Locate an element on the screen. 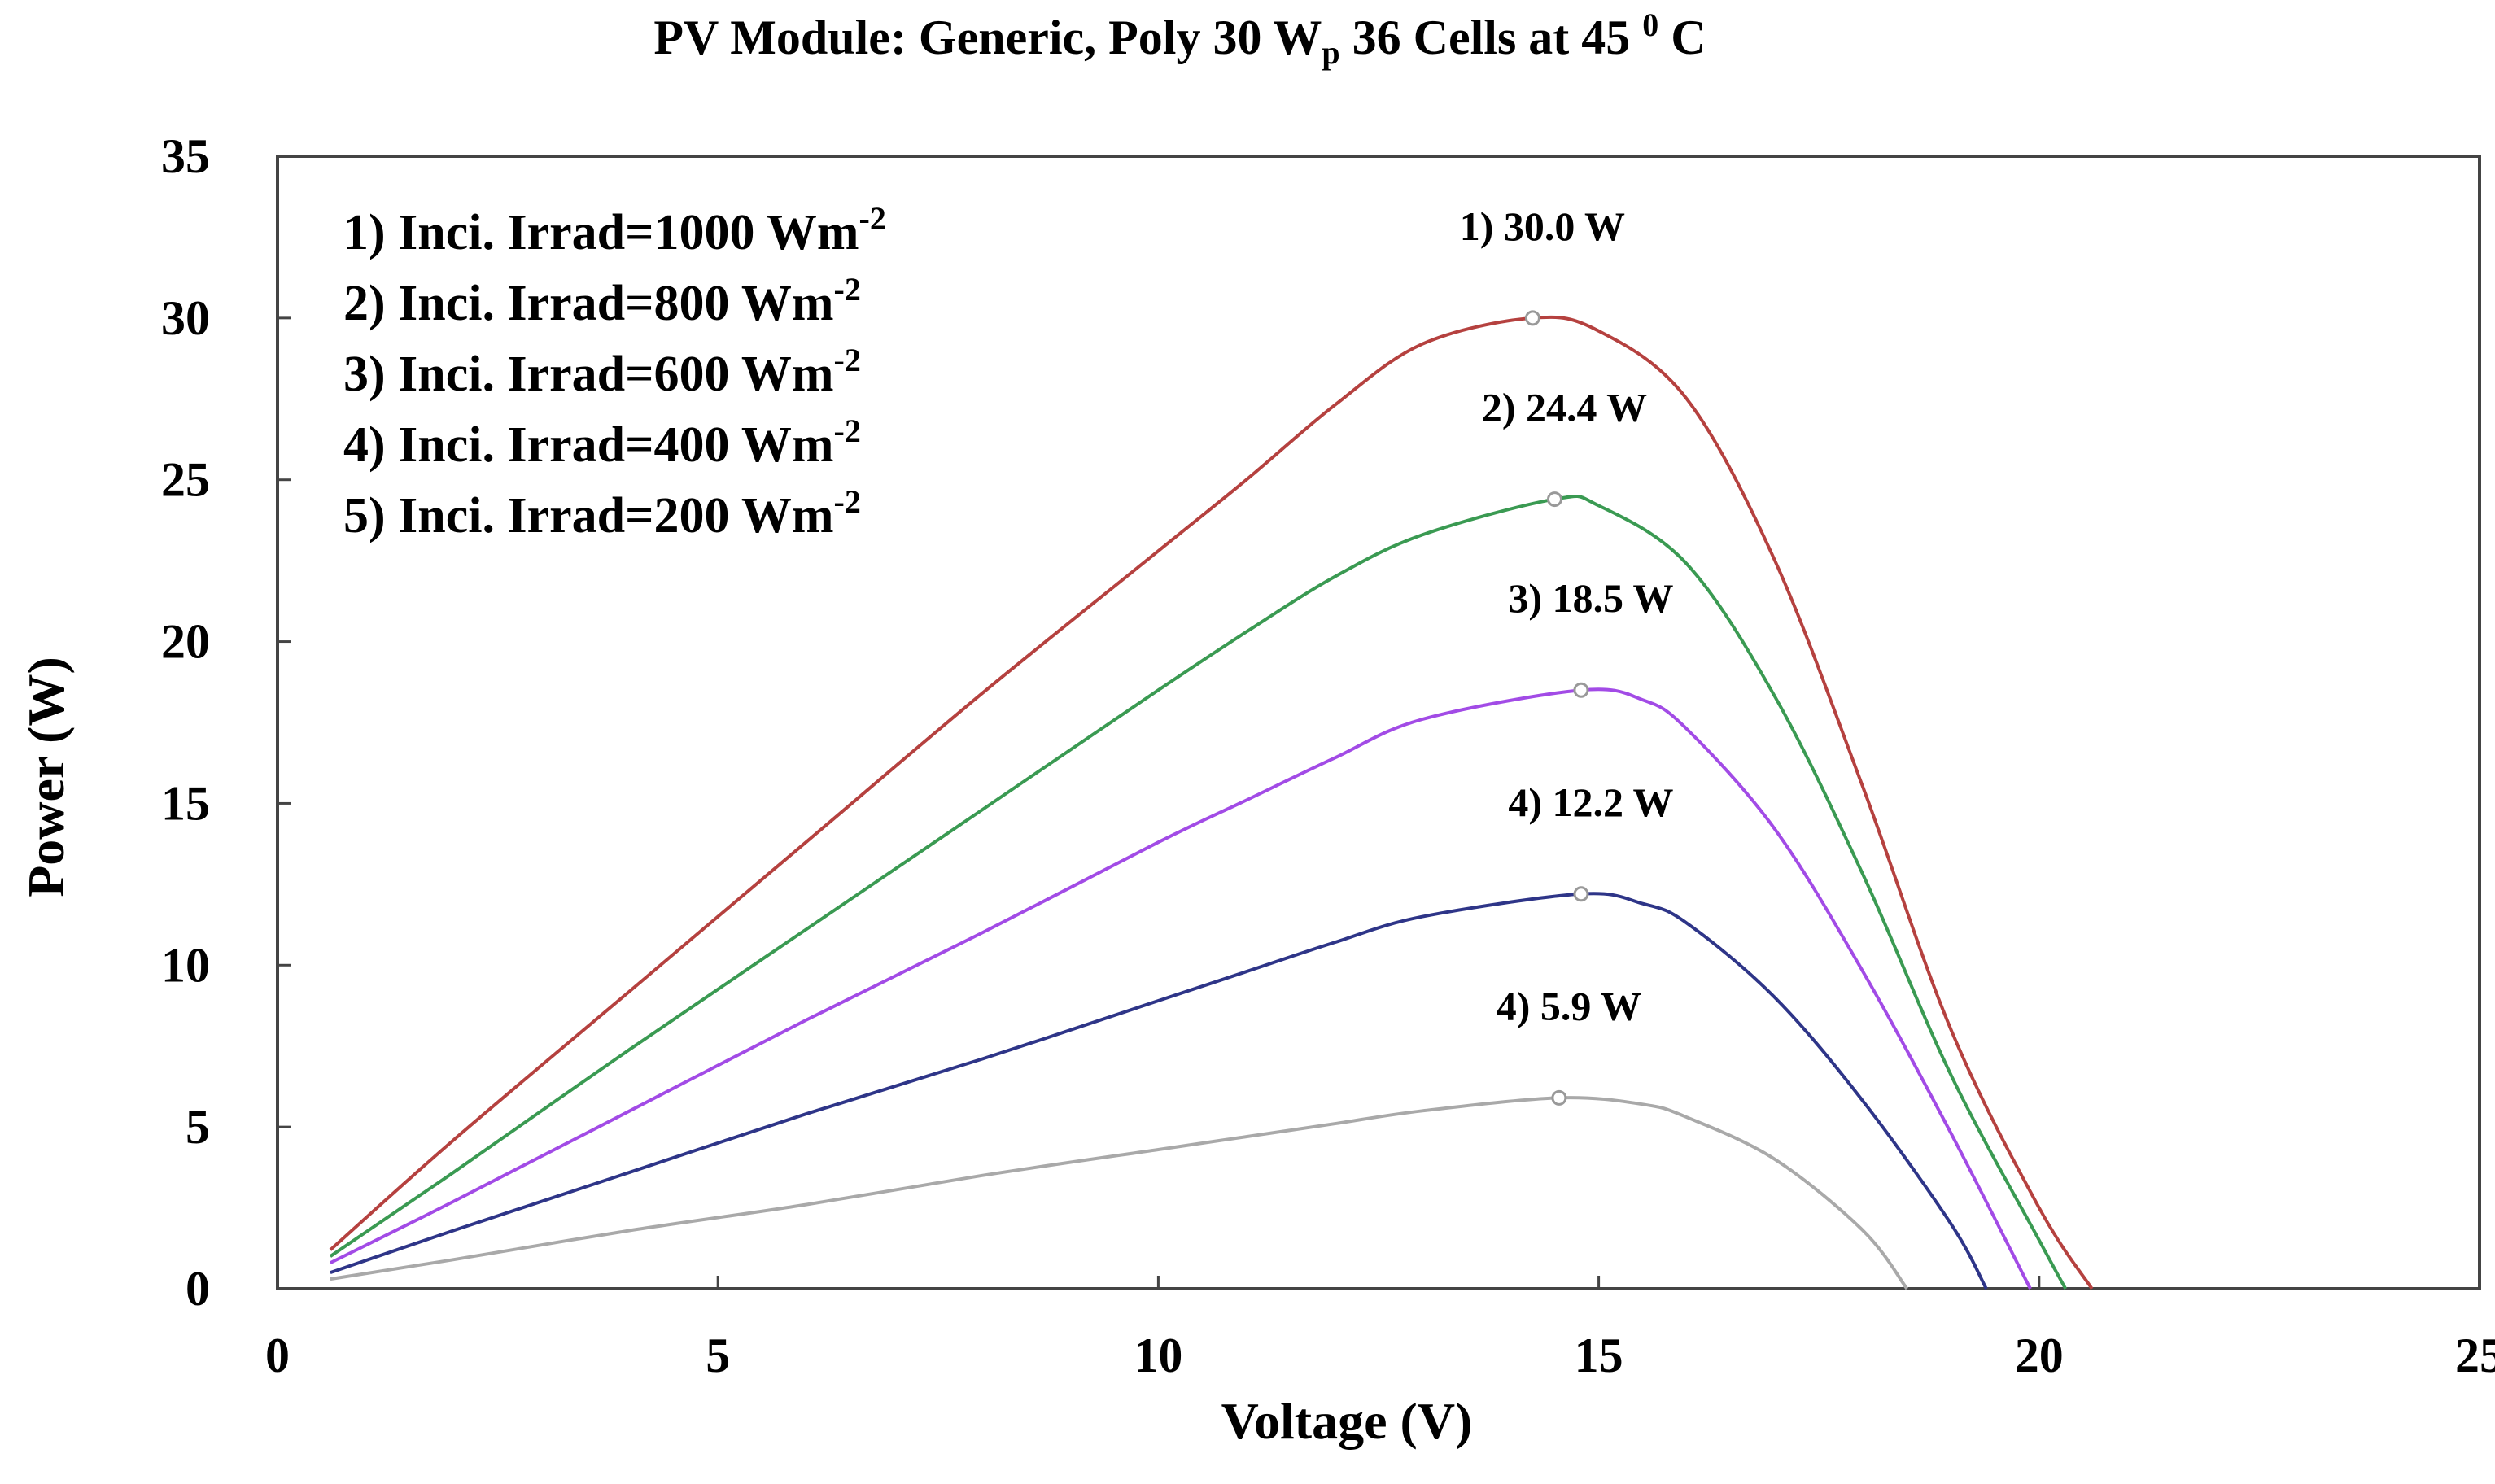 The width and height of the screenshot is (2495, 1484). mpp-label-4: 4) 12.2 W is located at coordinates (1590, 802).